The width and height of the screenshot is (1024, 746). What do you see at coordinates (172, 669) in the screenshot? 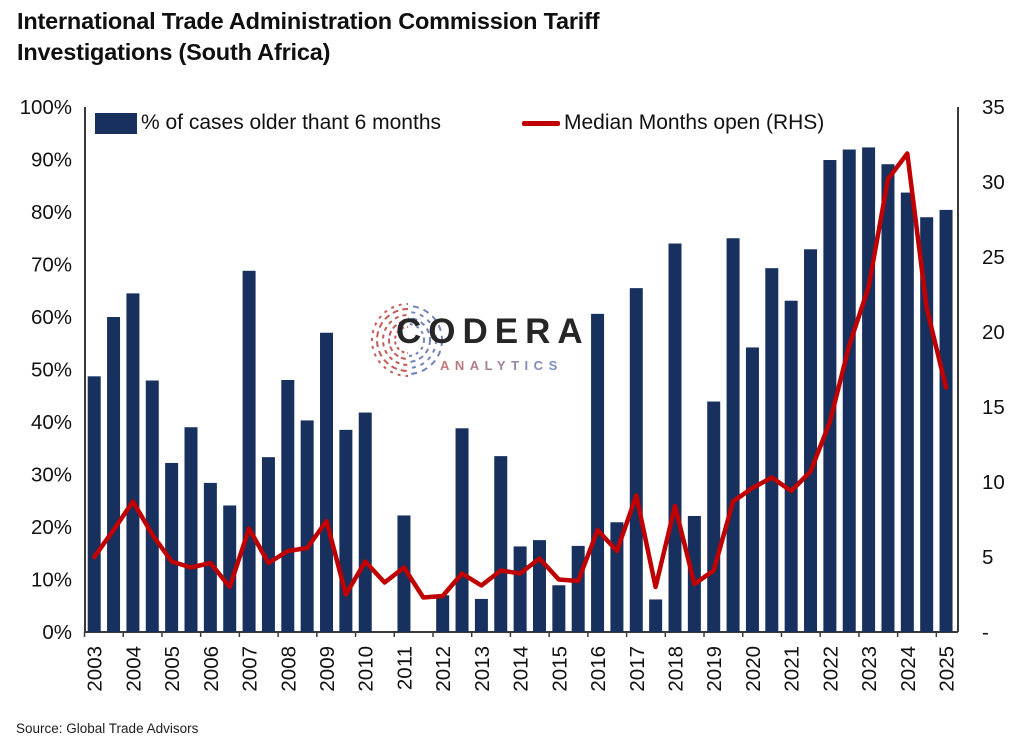
I see `x-axis-year-label: 2005` at bounding box center [172, 669].